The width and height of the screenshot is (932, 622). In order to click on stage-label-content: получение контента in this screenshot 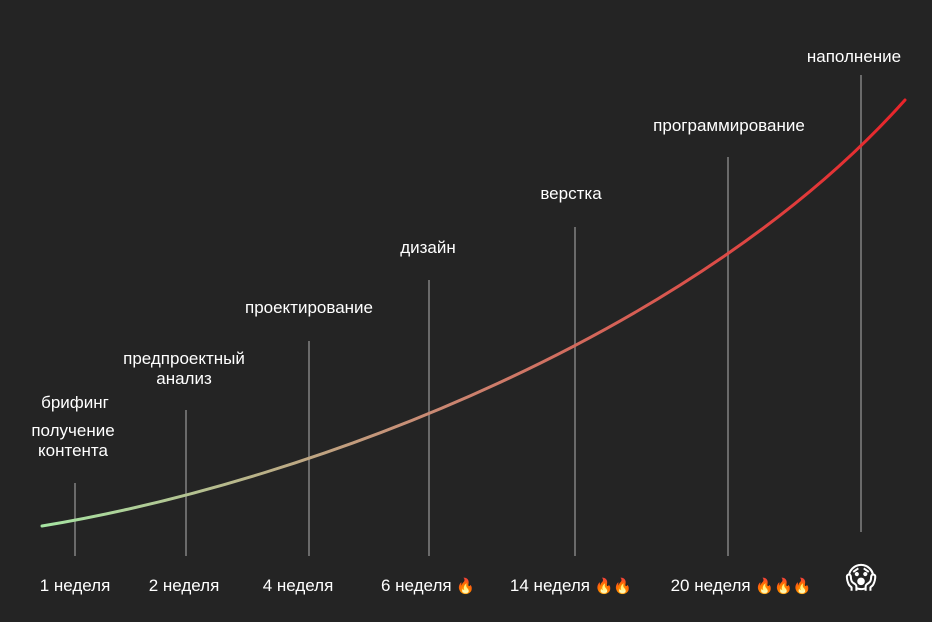, I will do `click(73, 440)`.